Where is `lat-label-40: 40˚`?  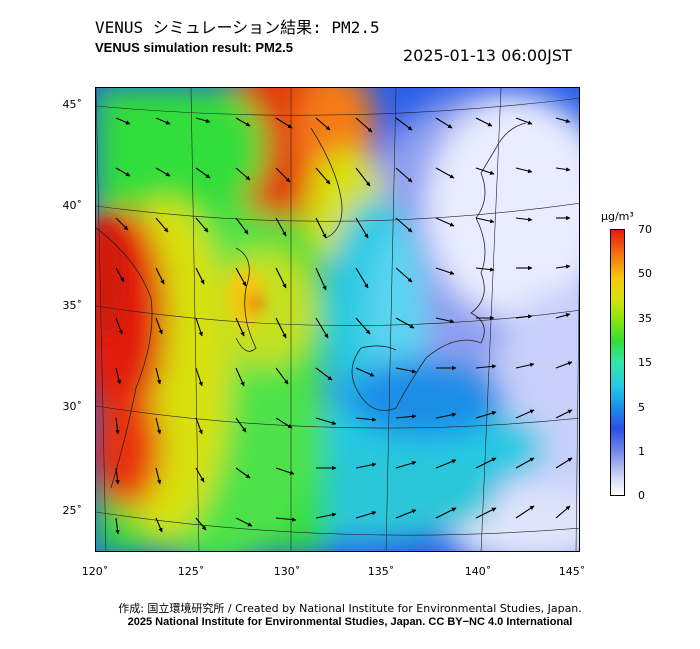 lat-label-40: 40˚ is located at coordinates (72, 205).